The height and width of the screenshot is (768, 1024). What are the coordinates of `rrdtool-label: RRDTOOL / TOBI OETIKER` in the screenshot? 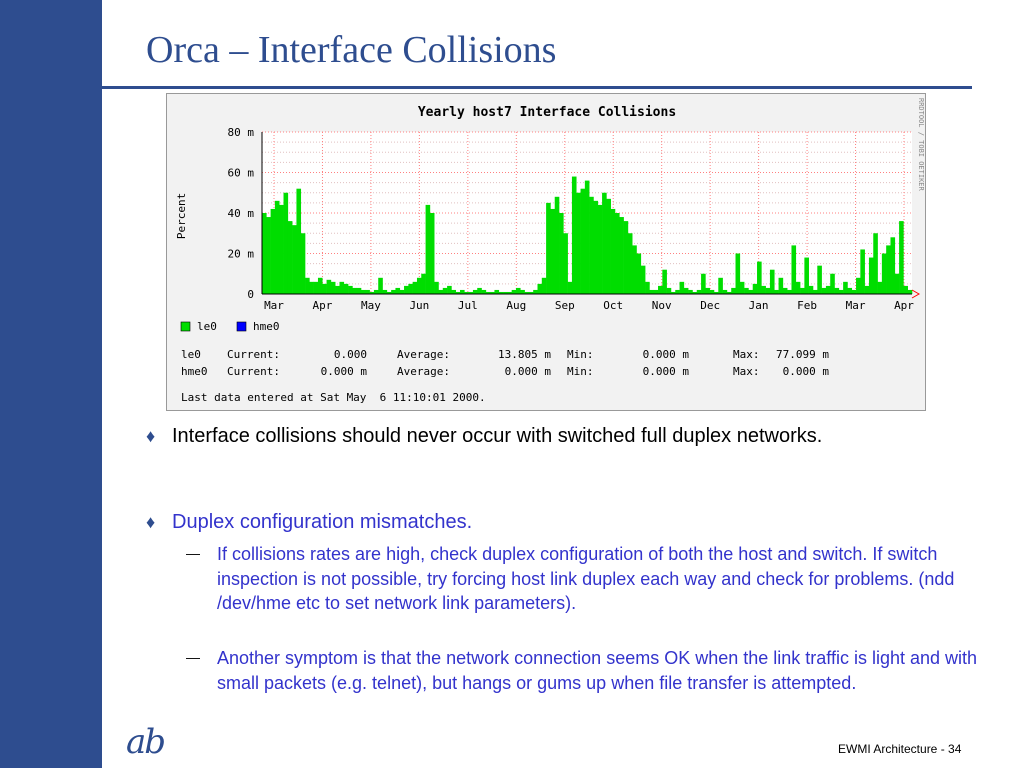 It's located at (921, 145).